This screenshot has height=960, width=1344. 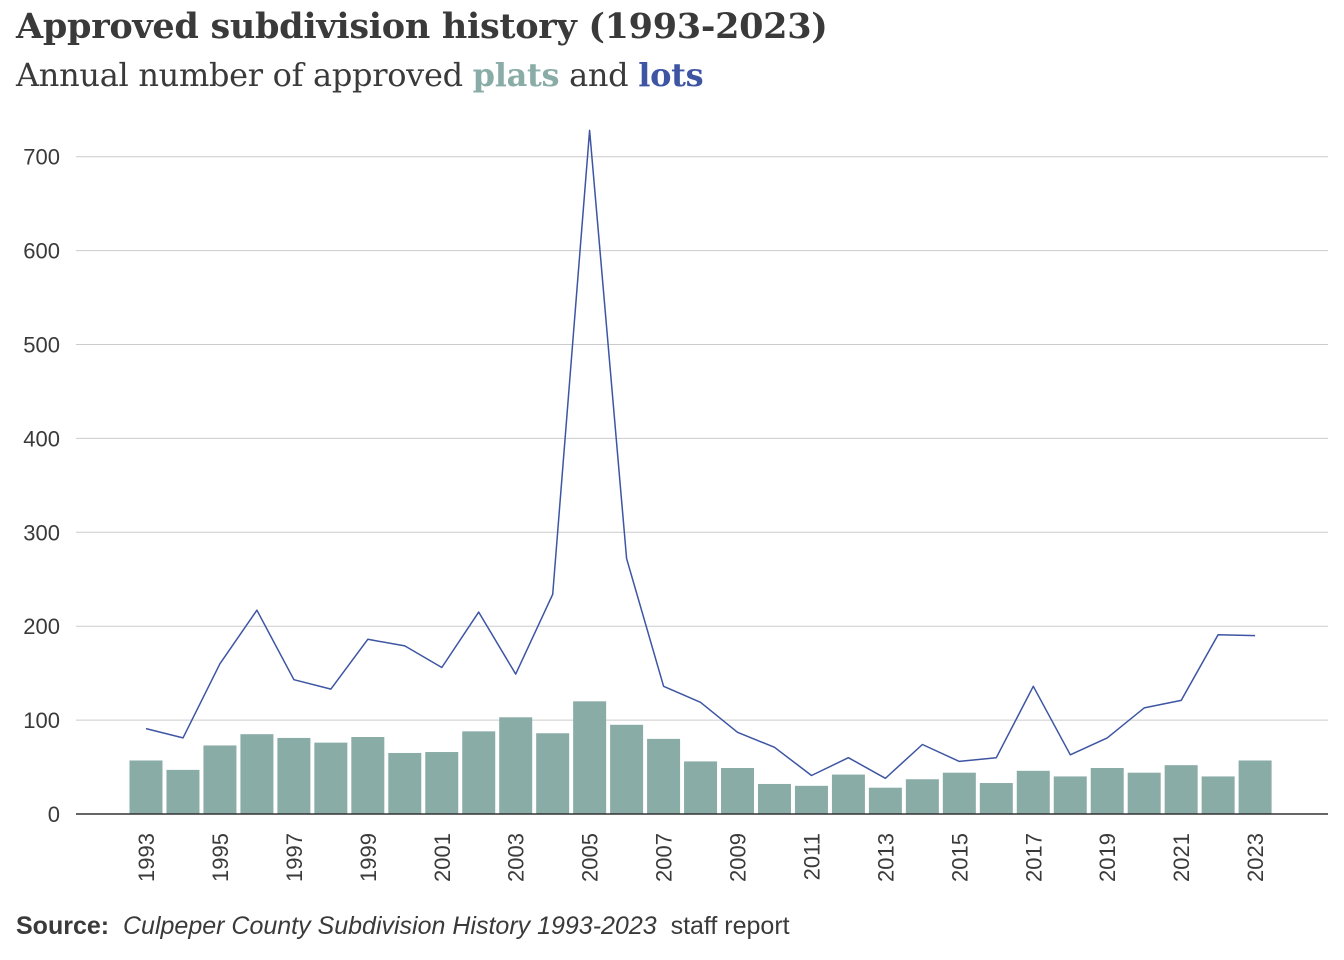 I want to click on y-tick-label: 500, so click(x=41, y=345).